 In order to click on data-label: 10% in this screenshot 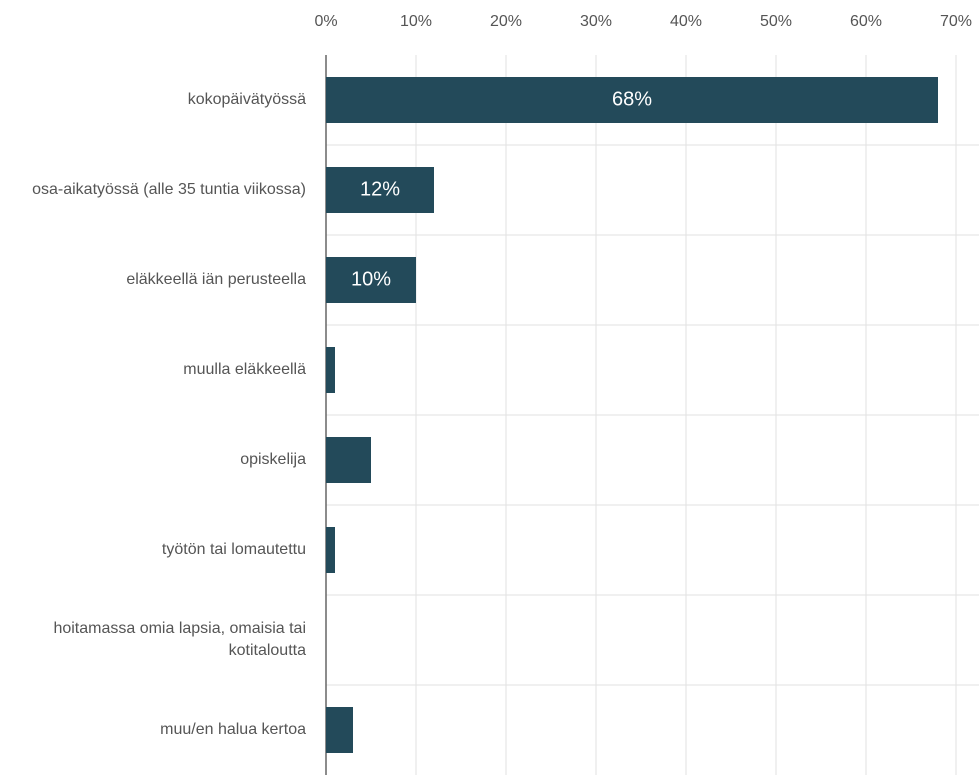, I will do `click(371, 279)`.